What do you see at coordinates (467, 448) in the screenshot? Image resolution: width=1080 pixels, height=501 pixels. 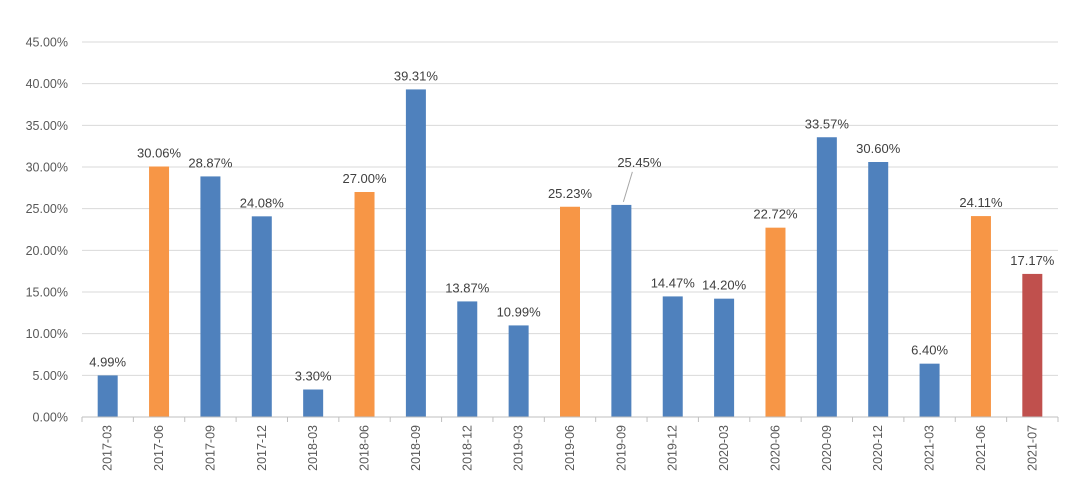 I see `x-tick-label: 2018-12` at bounding box center [467, 448].